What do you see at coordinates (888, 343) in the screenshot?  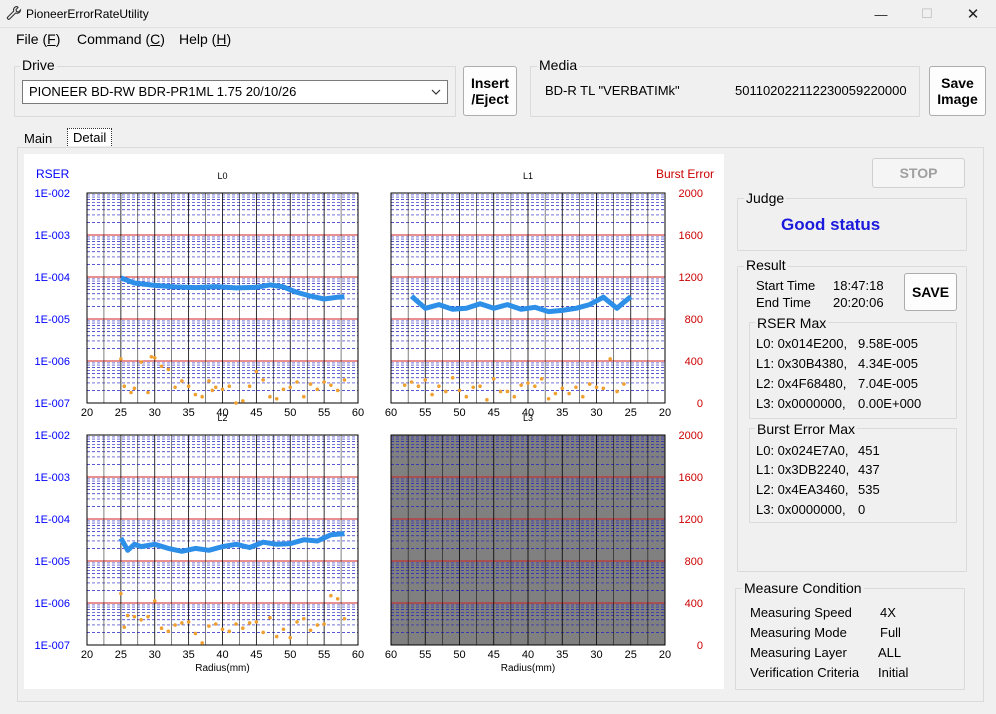 I see `rser-max-value: 9.58E-005` at bounding box center [888, 343].